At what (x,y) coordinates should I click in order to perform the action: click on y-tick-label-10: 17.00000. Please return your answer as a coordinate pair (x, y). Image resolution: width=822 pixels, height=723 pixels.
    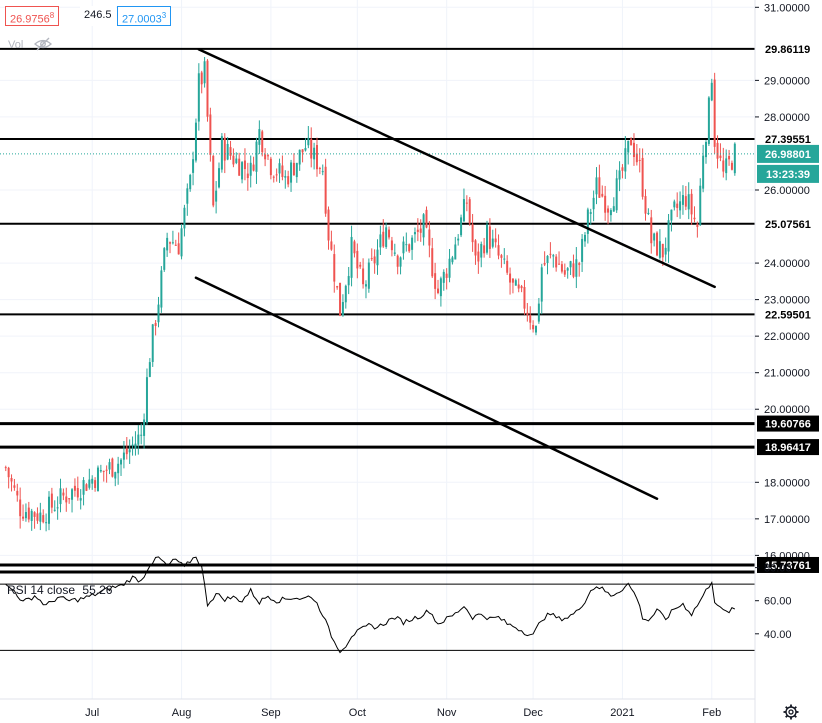
    Looking at the image, I should click on (787, 520).